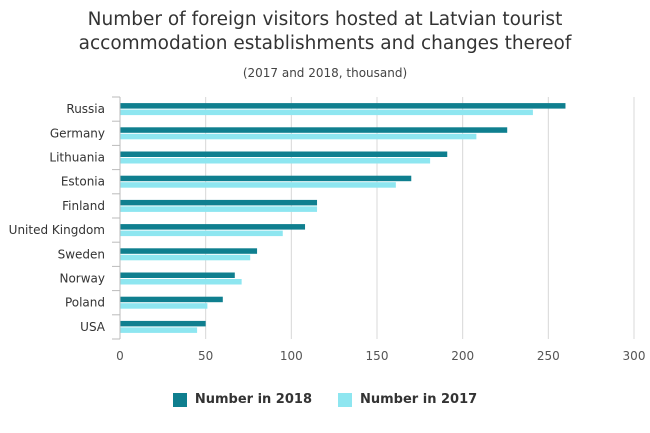 Image resolution: width=650 pixels, height=433 pixels. What do you see at coordinates (419, 399) in the screenshot?
I see `legend-label-2017: Number in 2017` at bounding box center [419, 399].